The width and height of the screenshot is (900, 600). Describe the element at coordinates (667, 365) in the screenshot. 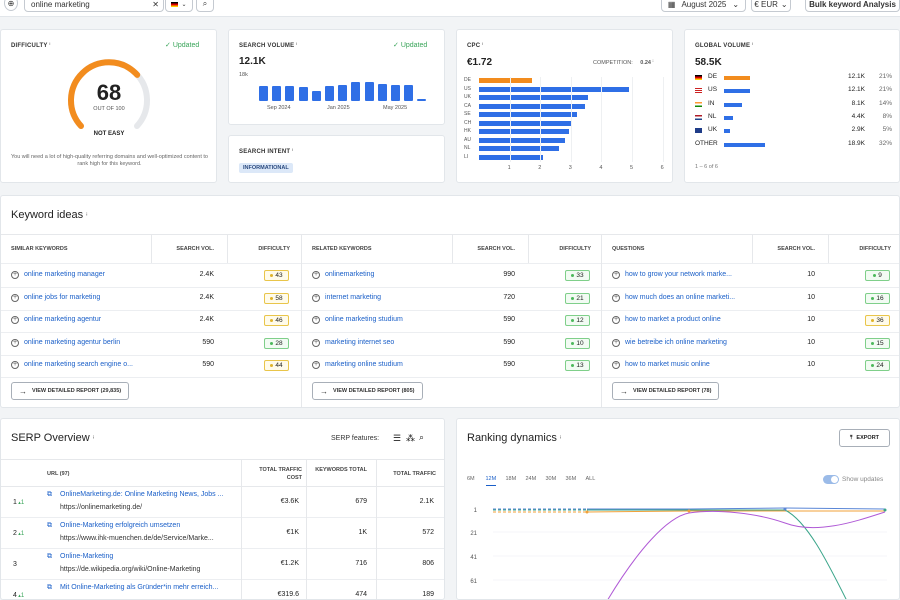

I see `keyword-link: how to market music online` at that location.